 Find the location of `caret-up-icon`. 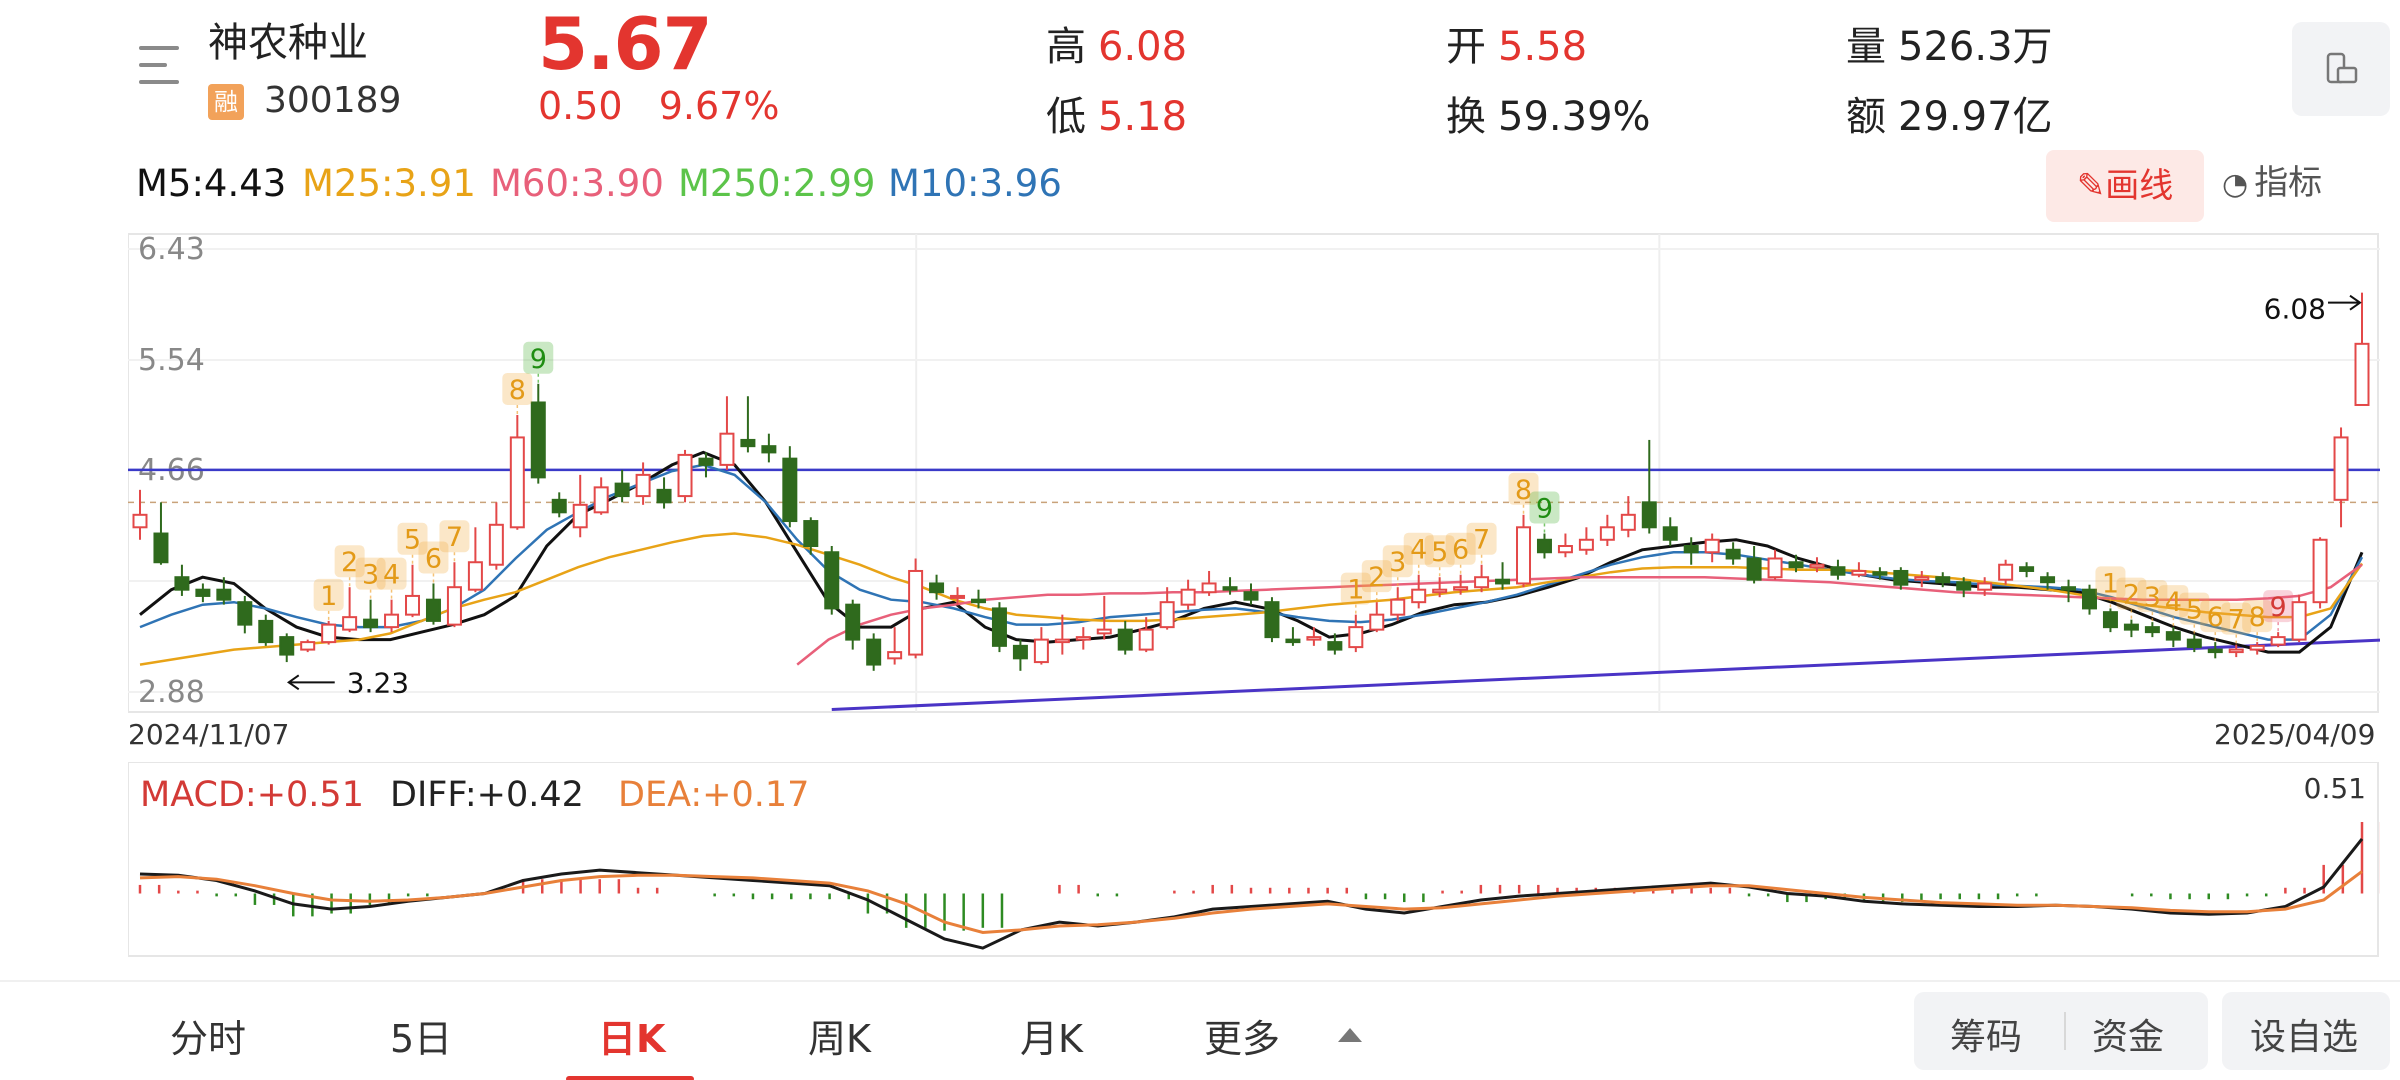

caret-up-icon is located at coordinates (1350, 1035).